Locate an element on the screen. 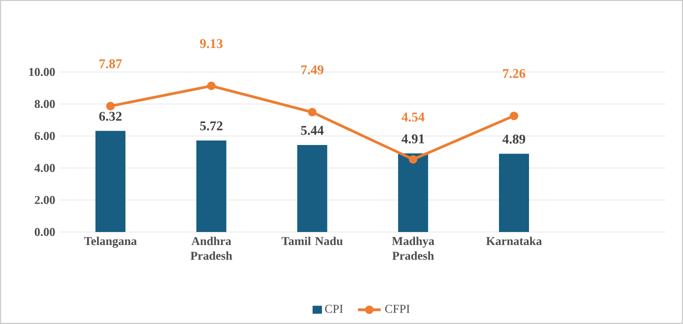 The width and height of the screenshot is (683, 324). data-label: 7.26 is located at coordinates (514, 73).